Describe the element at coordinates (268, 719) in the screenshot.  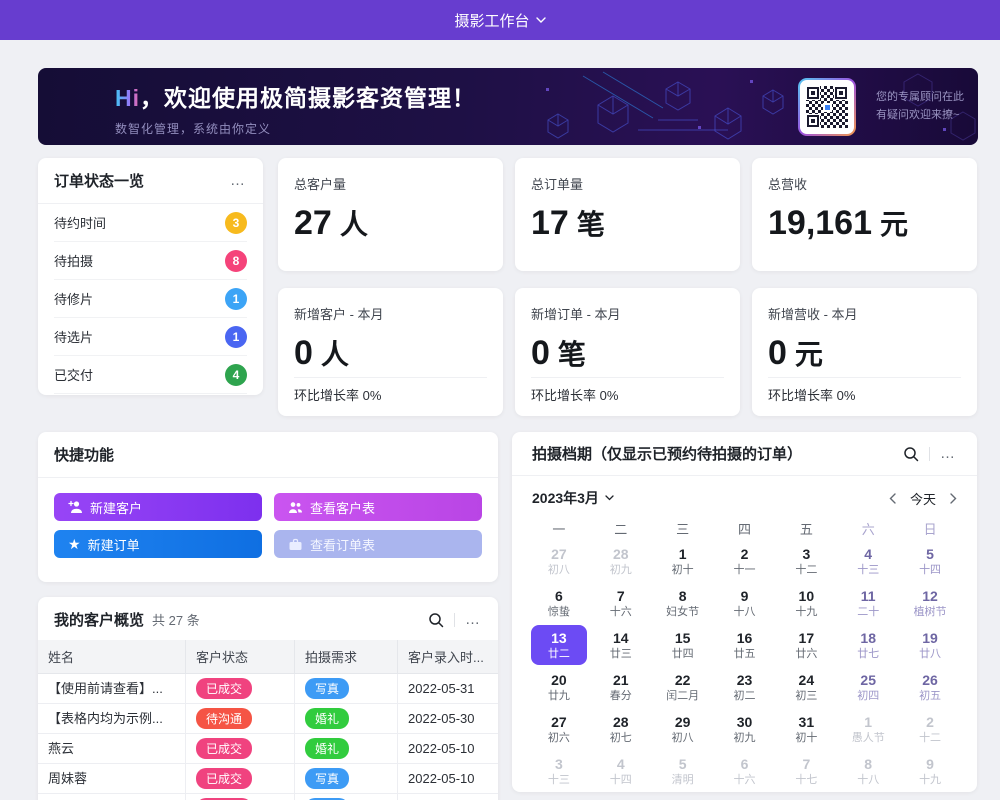
I see `customer-row: 【表格内均为示例... 待沟通 婚礼 2022-05-30` at that location.